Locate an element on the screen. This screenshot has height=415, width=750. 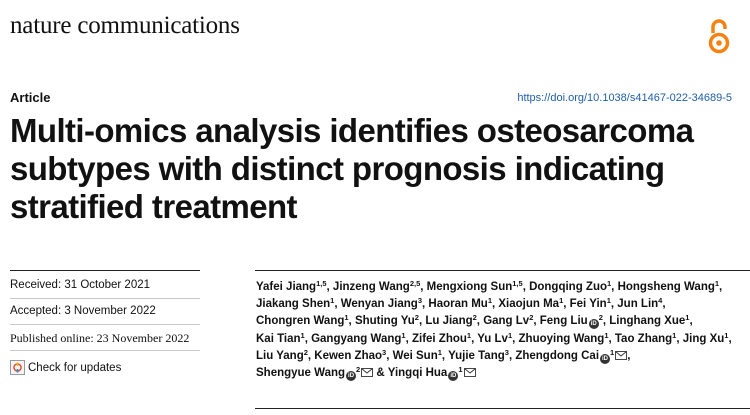
received-date: Received: 31 October 2021 is located at coordinates (80, 285).